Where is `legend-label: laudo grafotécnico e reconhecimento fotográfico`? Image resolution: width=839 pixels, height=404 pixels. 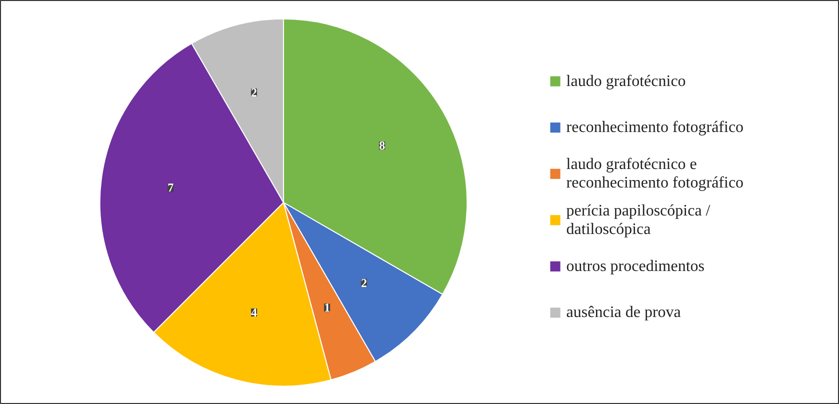 legend-label: laudo grafotécnico e reconhecimento fotográfico is located at coordinates (655, 174).